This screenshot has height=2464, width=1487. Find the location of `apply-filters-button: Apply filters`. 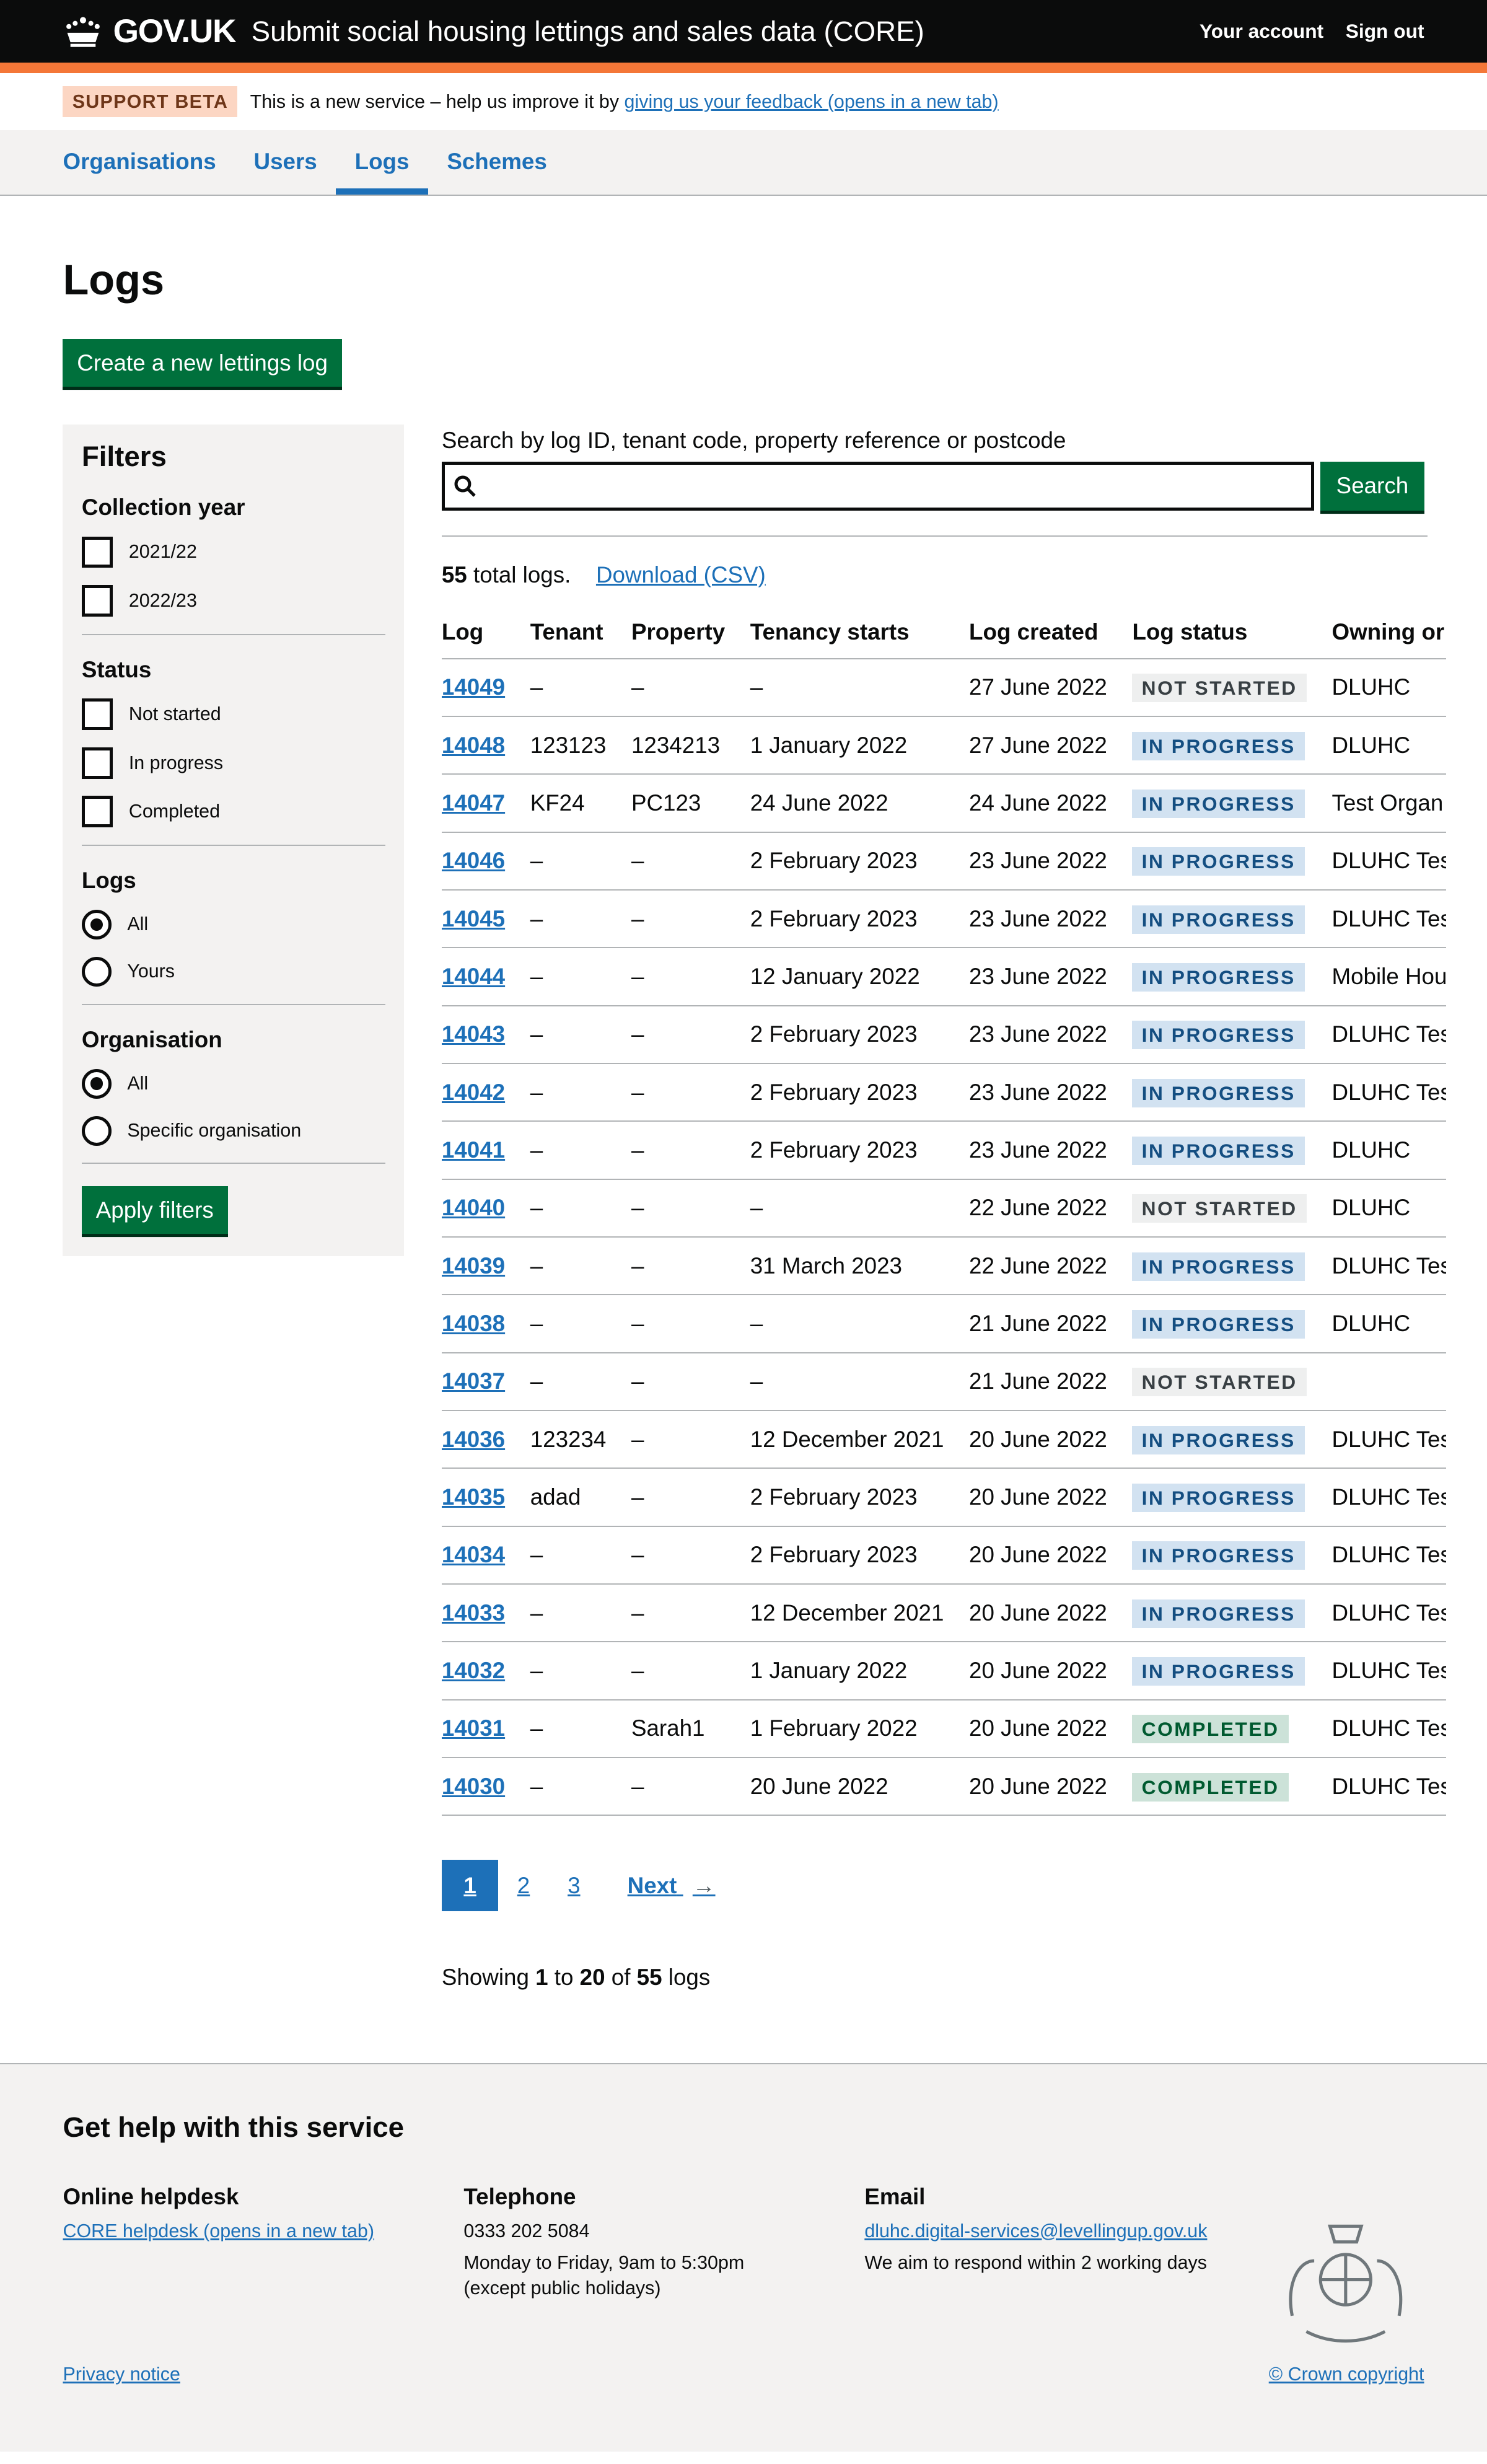

apply-filters-button: Apply filters is located at coordinates (154, 1210).